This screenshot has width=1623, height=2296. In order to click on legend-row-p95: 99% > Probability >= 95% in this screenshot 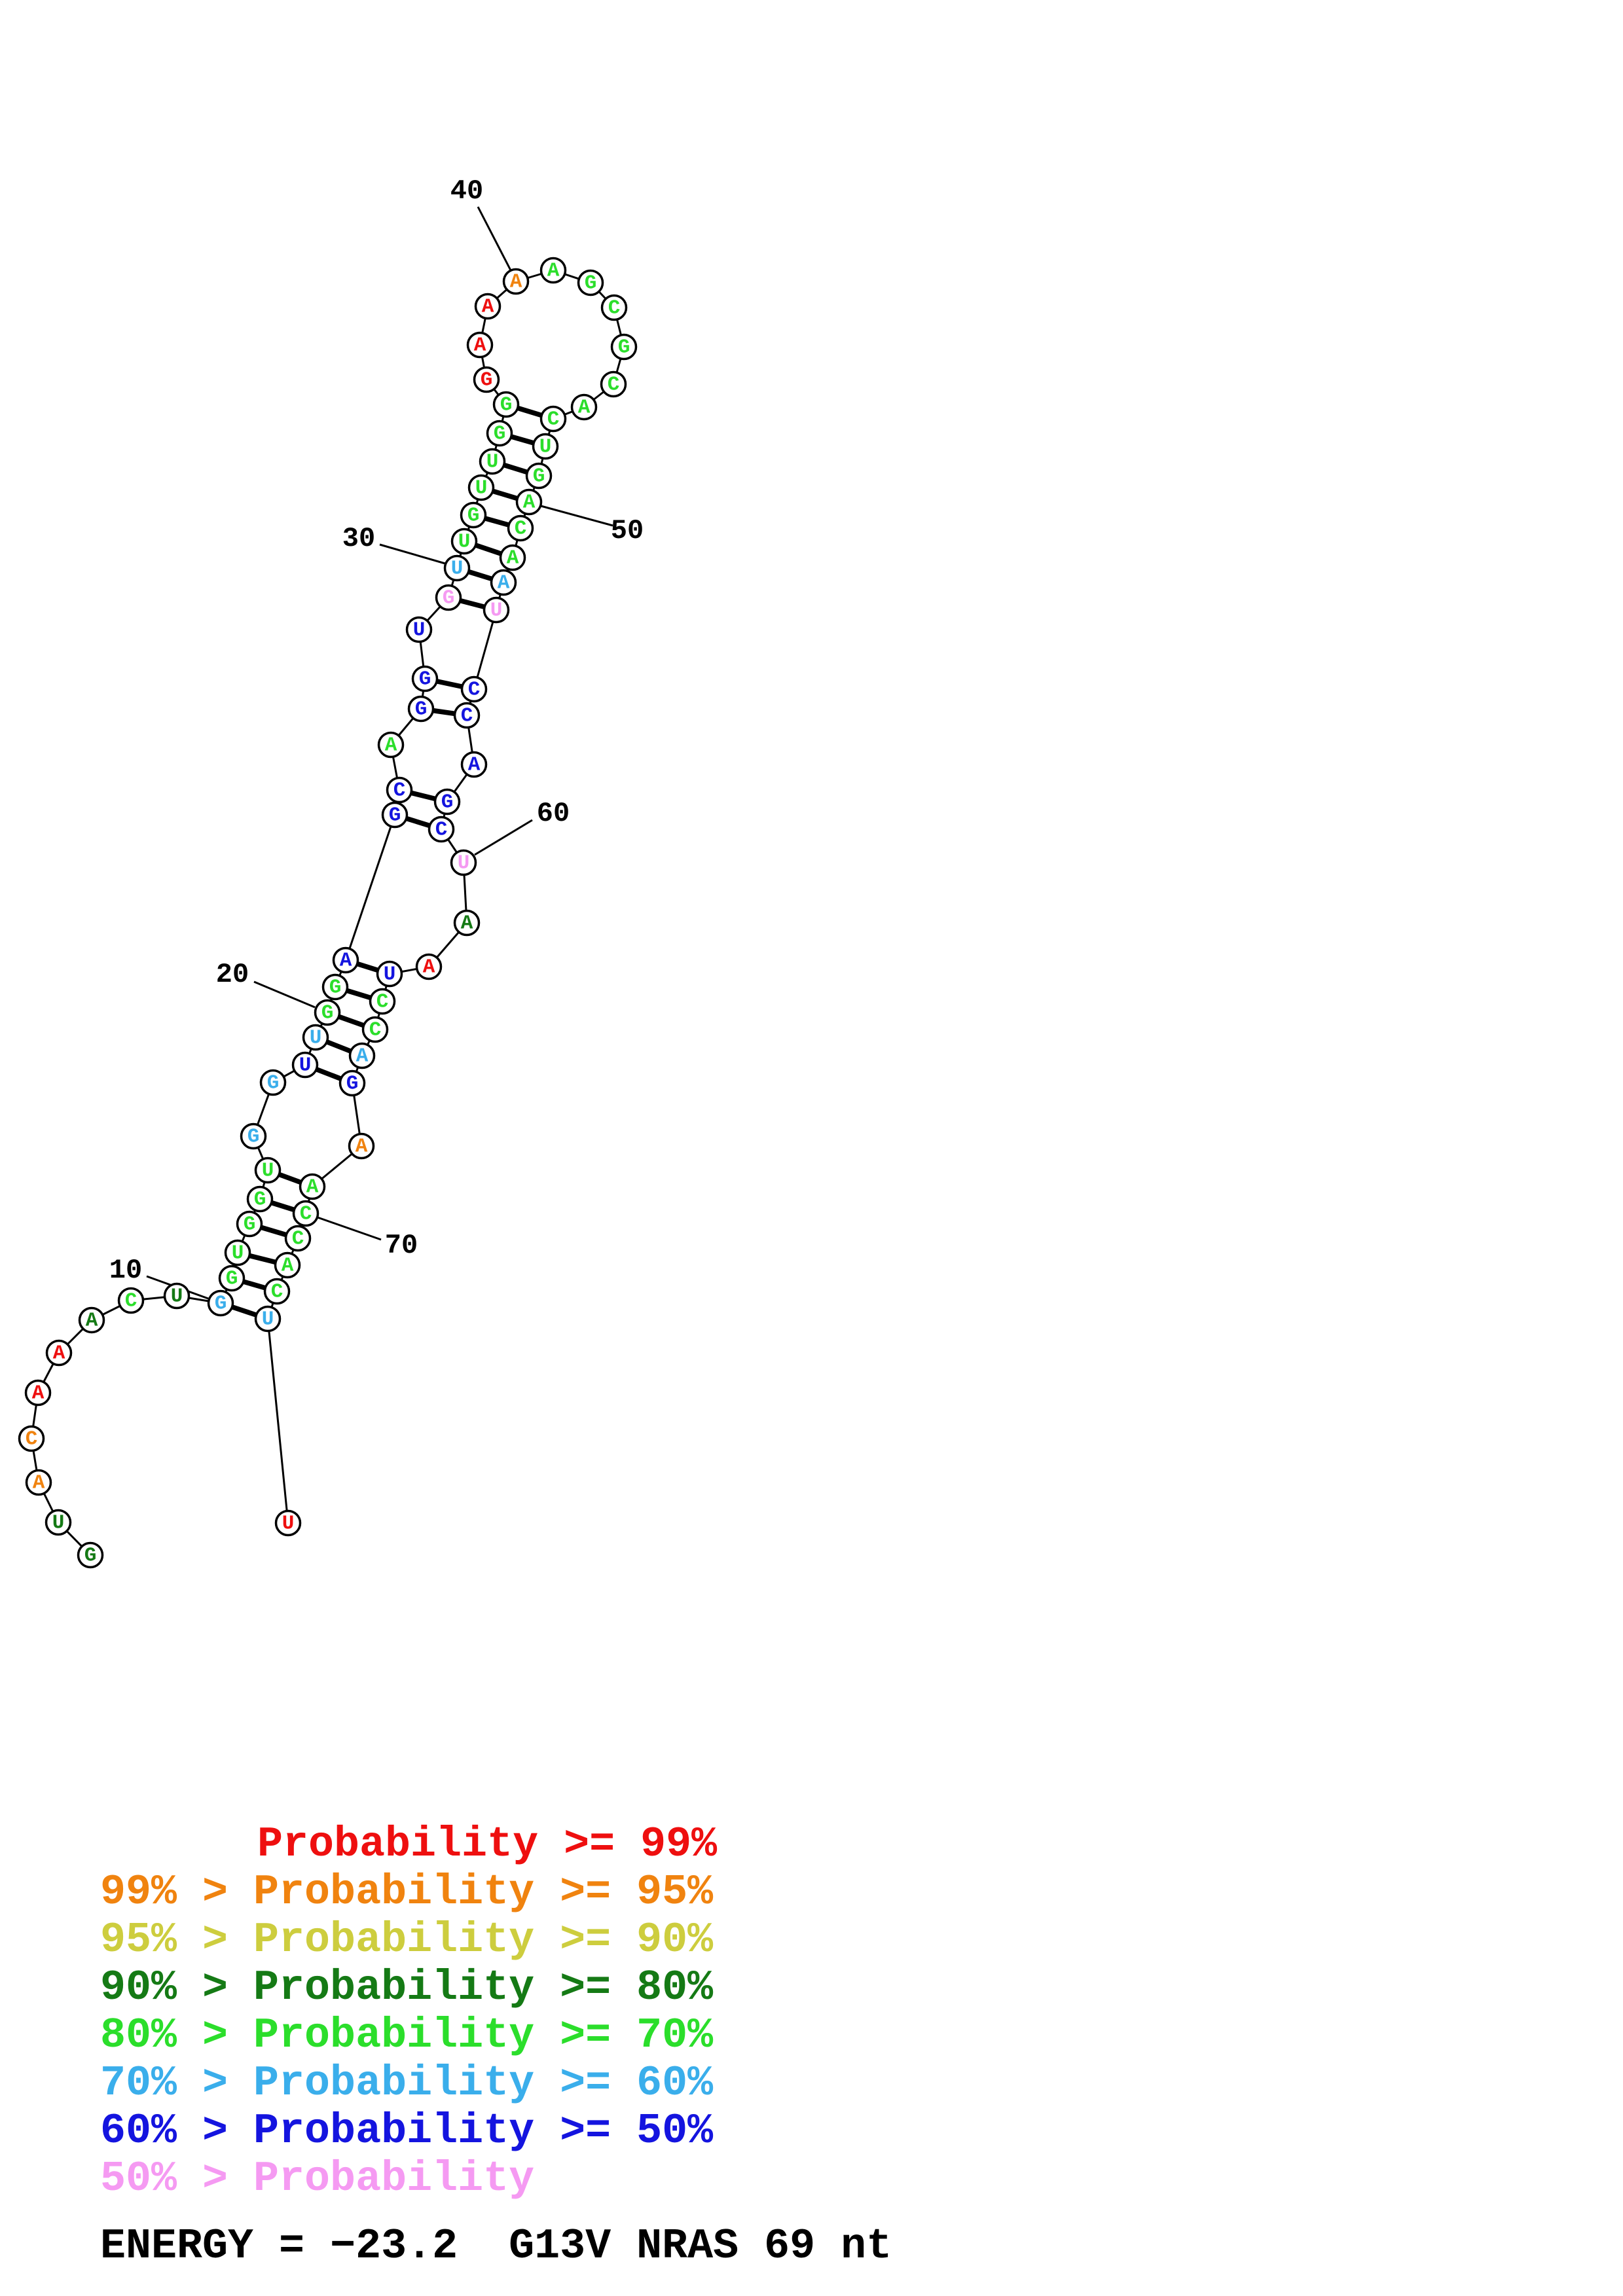, I will do `click(407, 1892)`.